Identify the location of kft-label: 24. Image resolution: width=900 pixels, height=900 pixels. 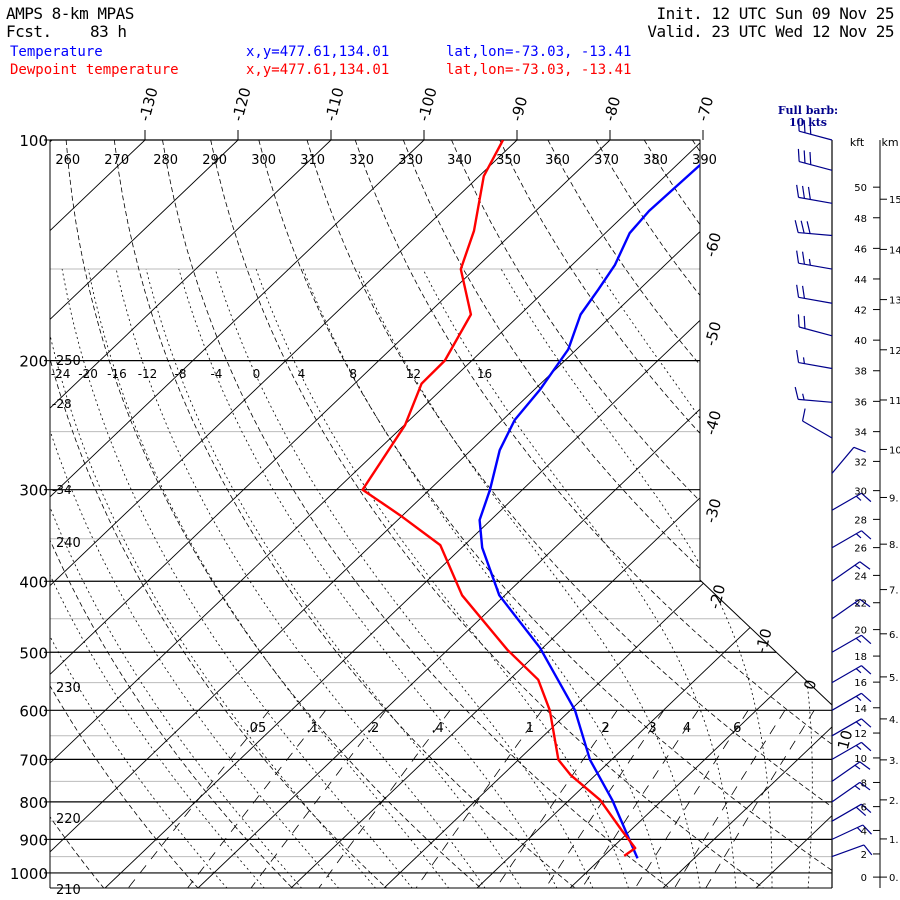
(860, 576).